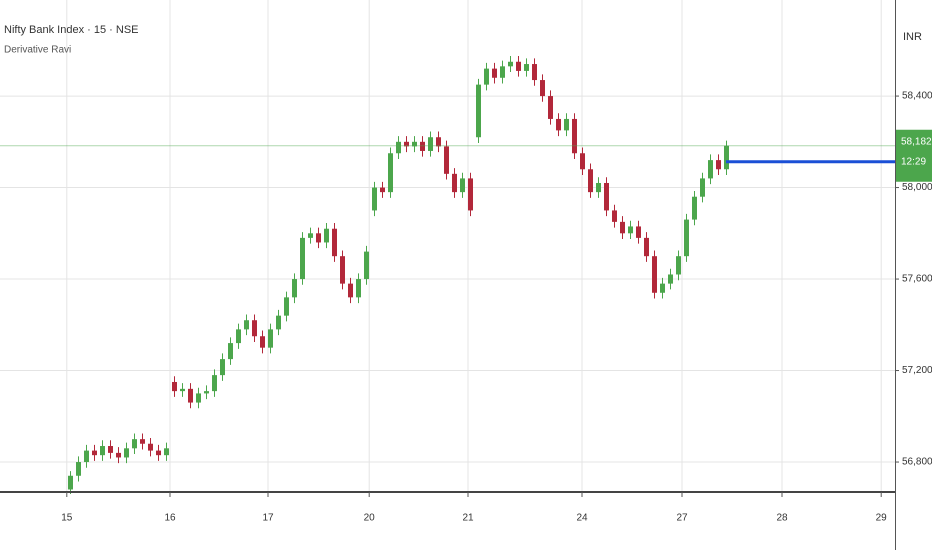 Image resolution: width=932 pixels, height=550 pixels. I want to click on x-tick-label: 16, so click(170, 518).